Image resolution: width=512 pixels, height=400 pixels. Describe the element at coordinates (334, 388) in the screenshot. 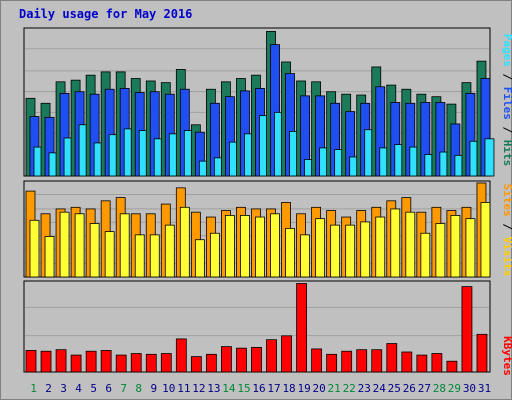

I see `day-label-21: 21` at that location.